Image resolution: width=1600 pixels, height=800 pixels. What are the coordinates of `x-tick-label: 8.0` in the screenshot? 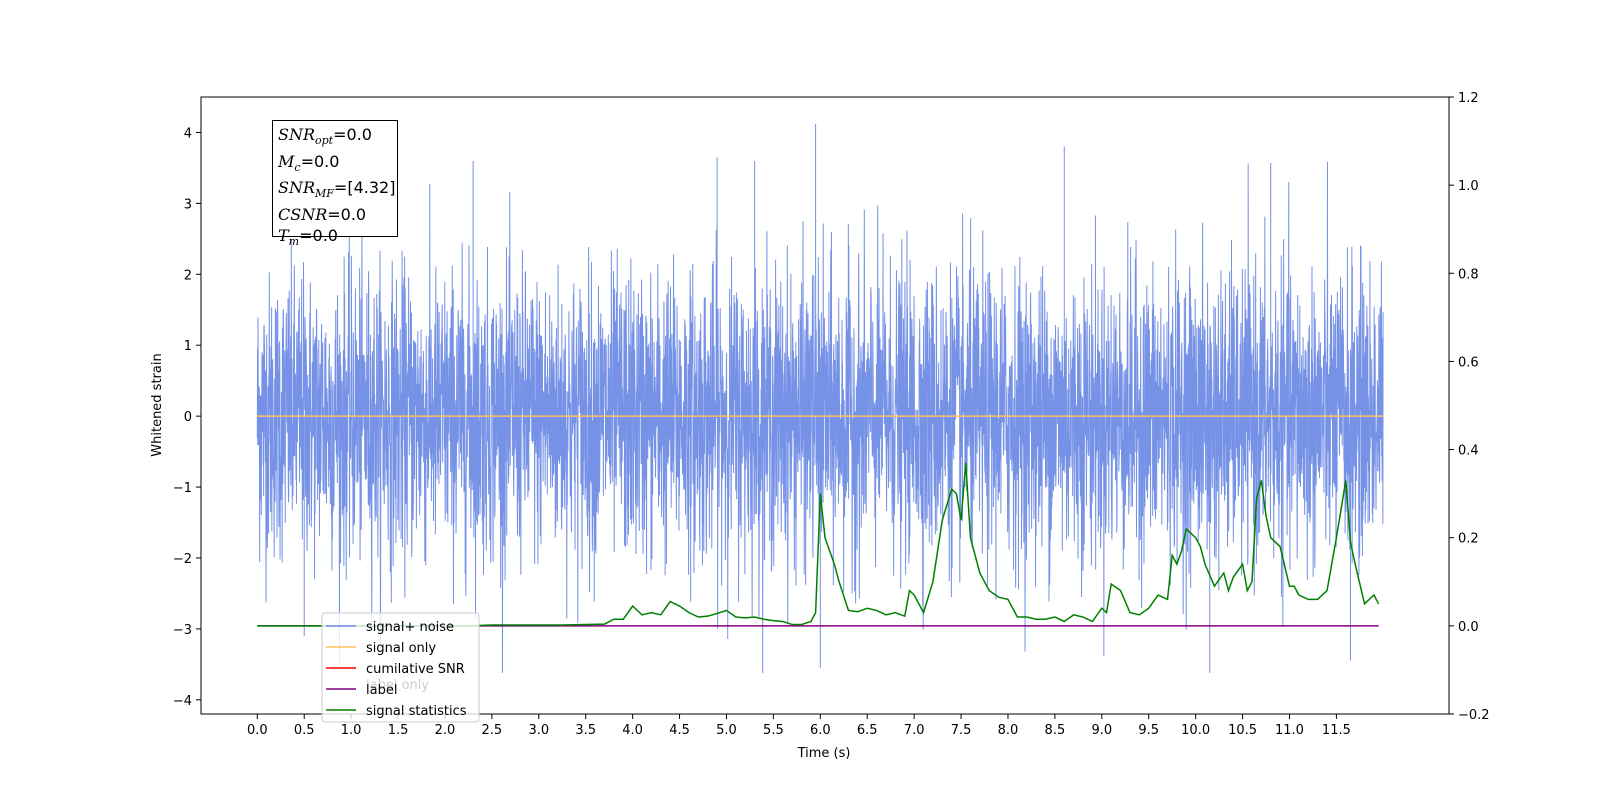 It's located at (1008, 730).